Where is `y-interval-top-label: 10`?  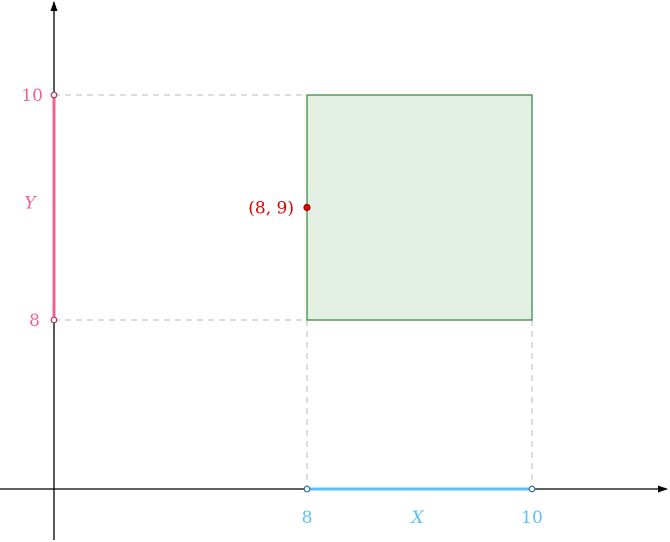
y-interval-top-label: 10 is located at coordinates (32, 96).